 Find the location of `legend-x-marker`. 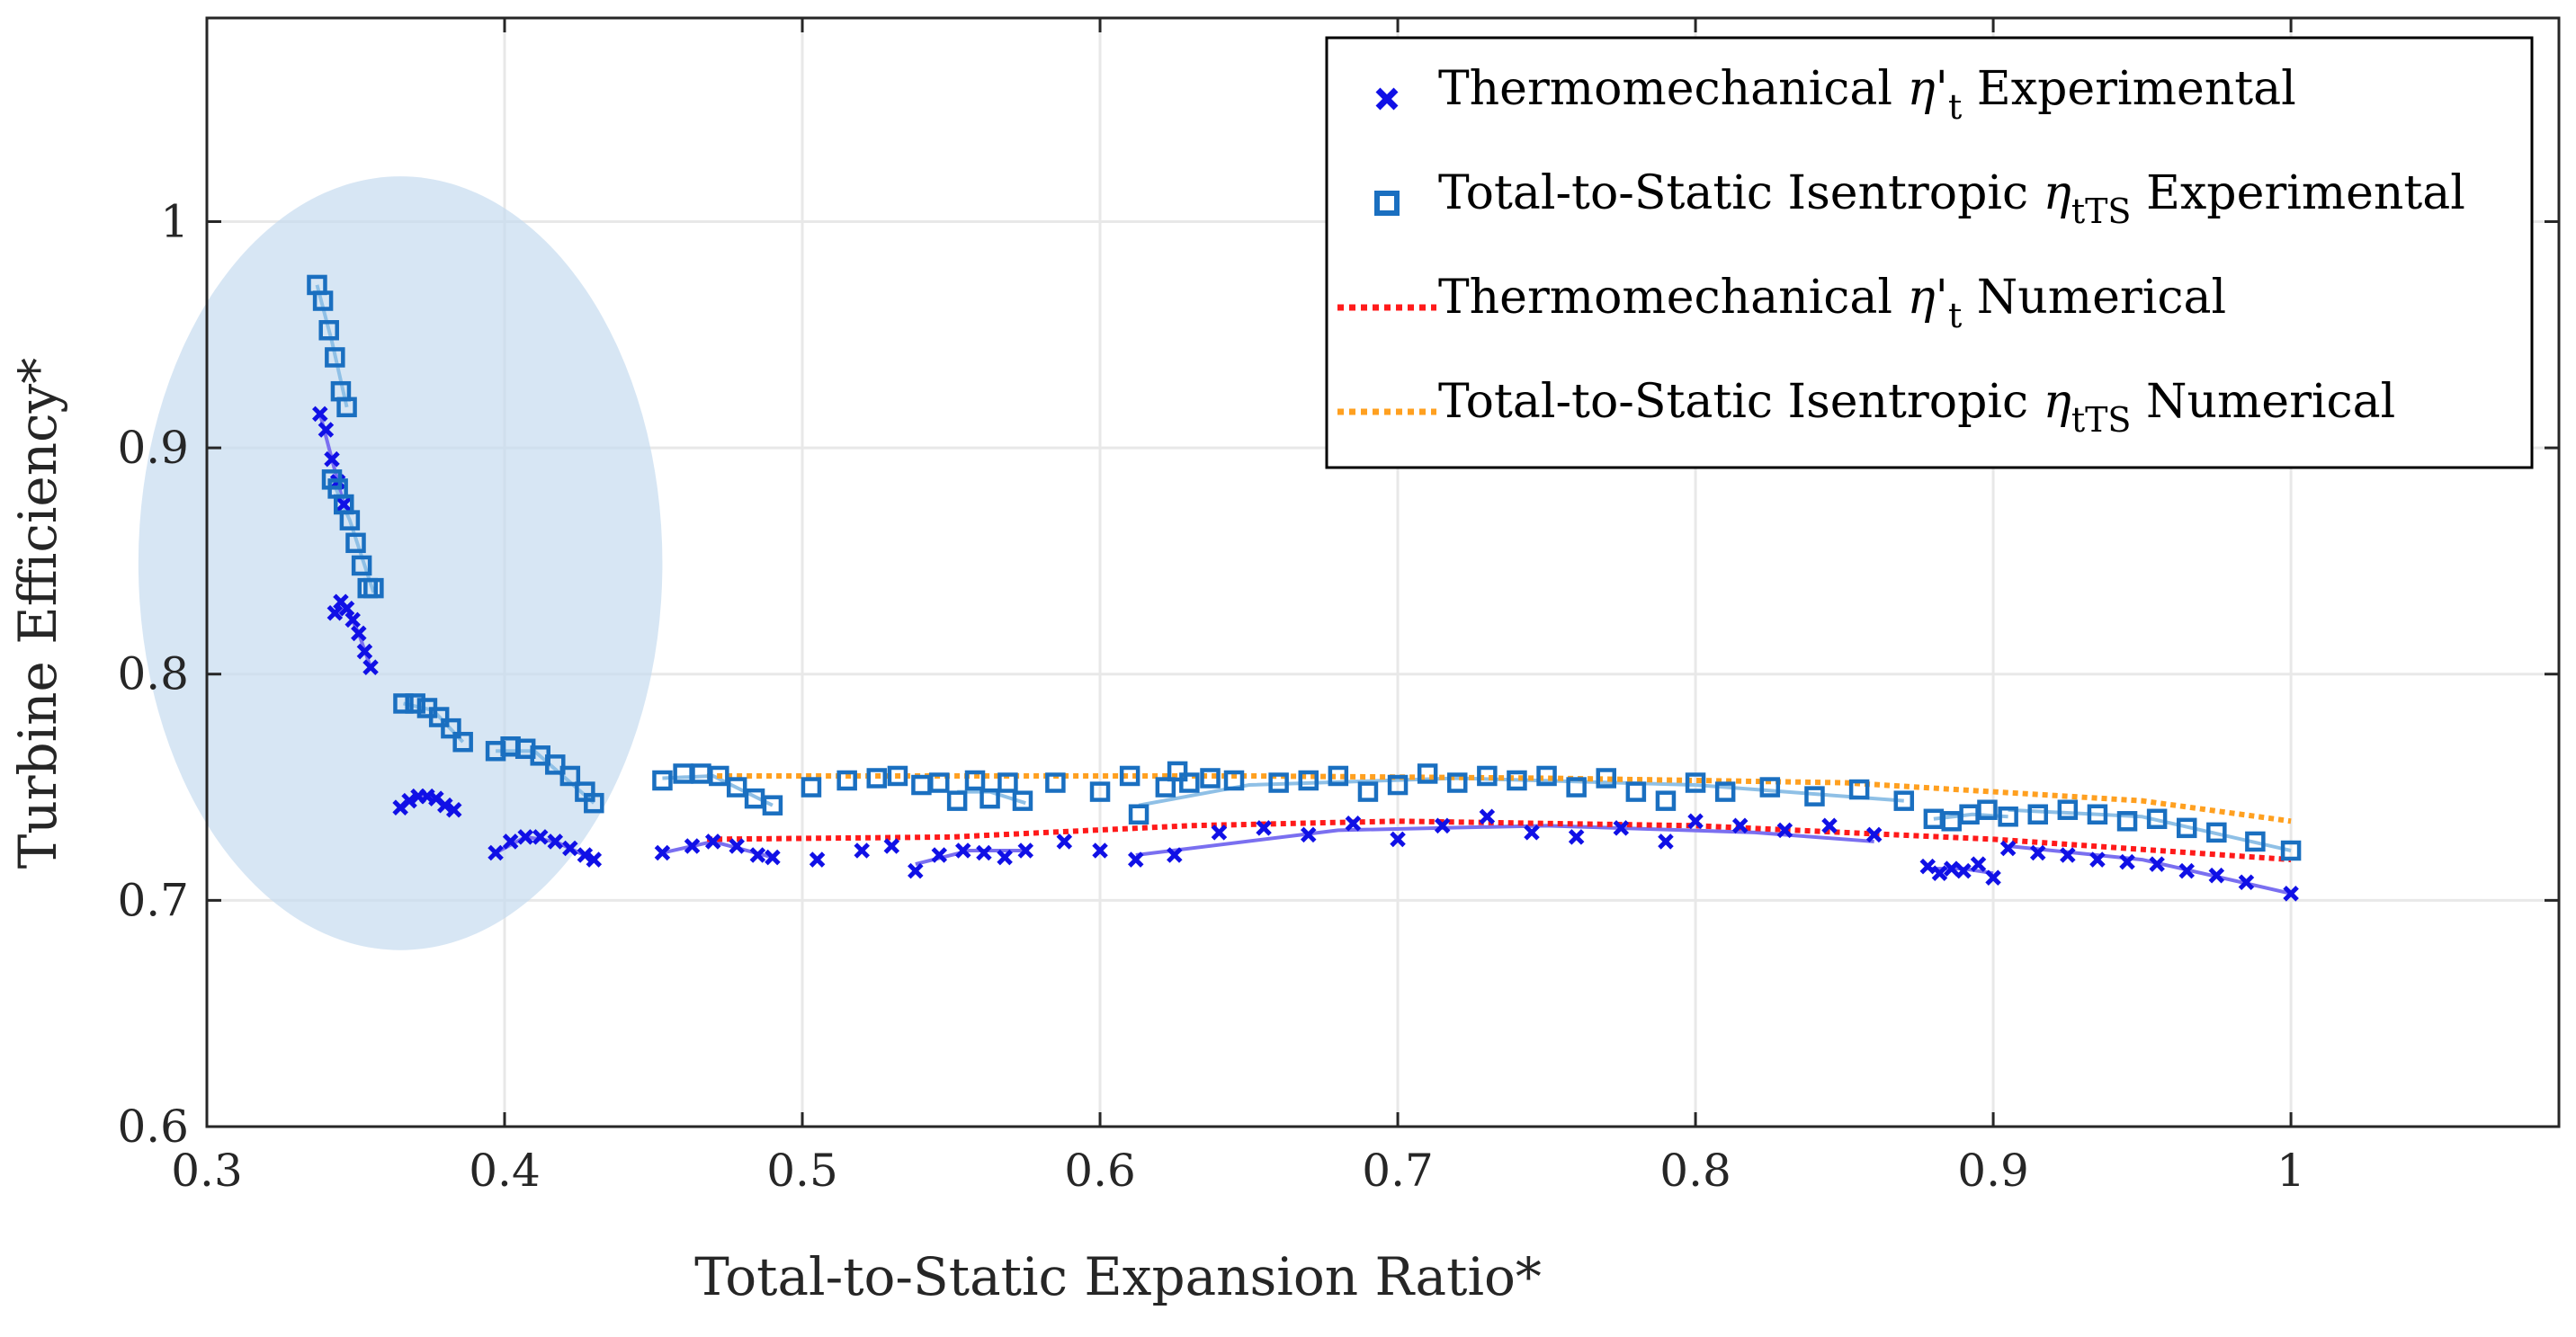

legend-x-marker is located at coordinates (1387, 99).